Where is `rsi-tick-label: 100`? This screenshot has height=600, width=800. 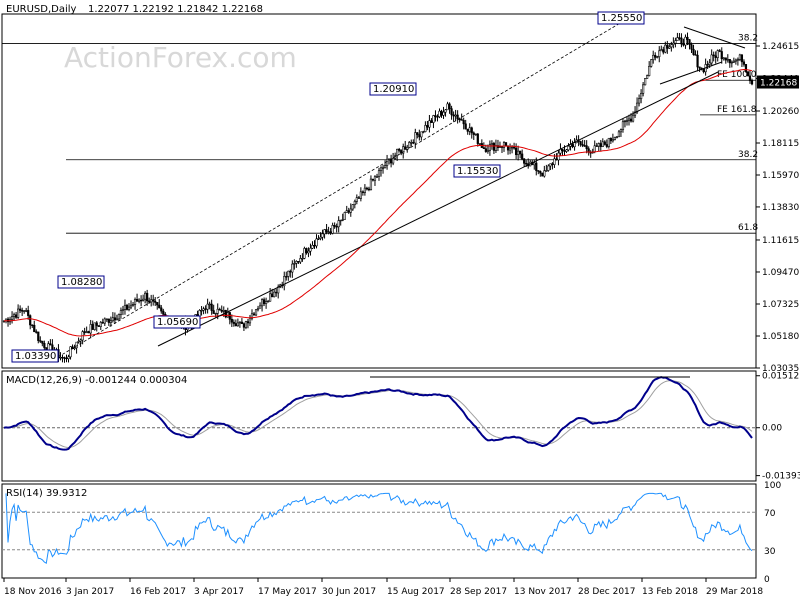 rsi-tick-label: 100 is located at coordinates (772, 486).